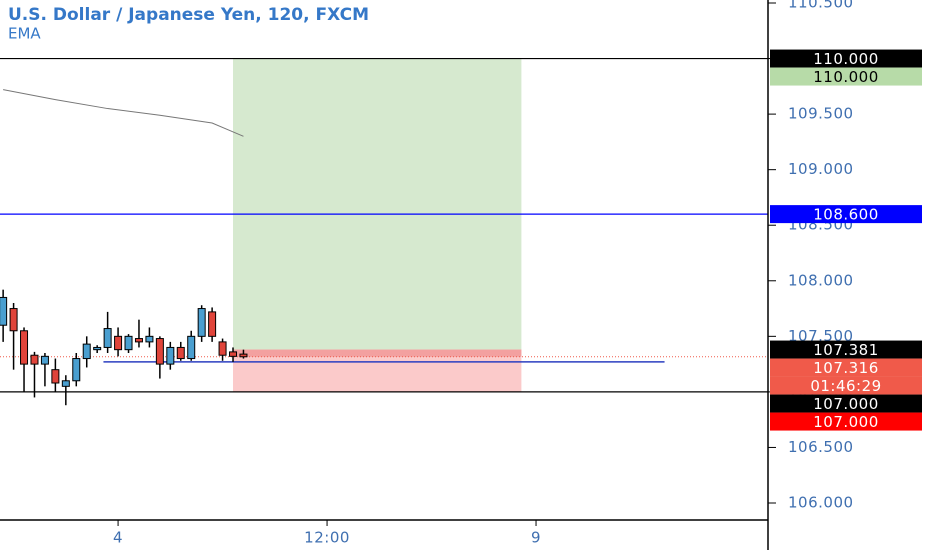 The height and width of the screenshot is (550, 932). I want to click on open-pnl-zone, so click(377, 353).